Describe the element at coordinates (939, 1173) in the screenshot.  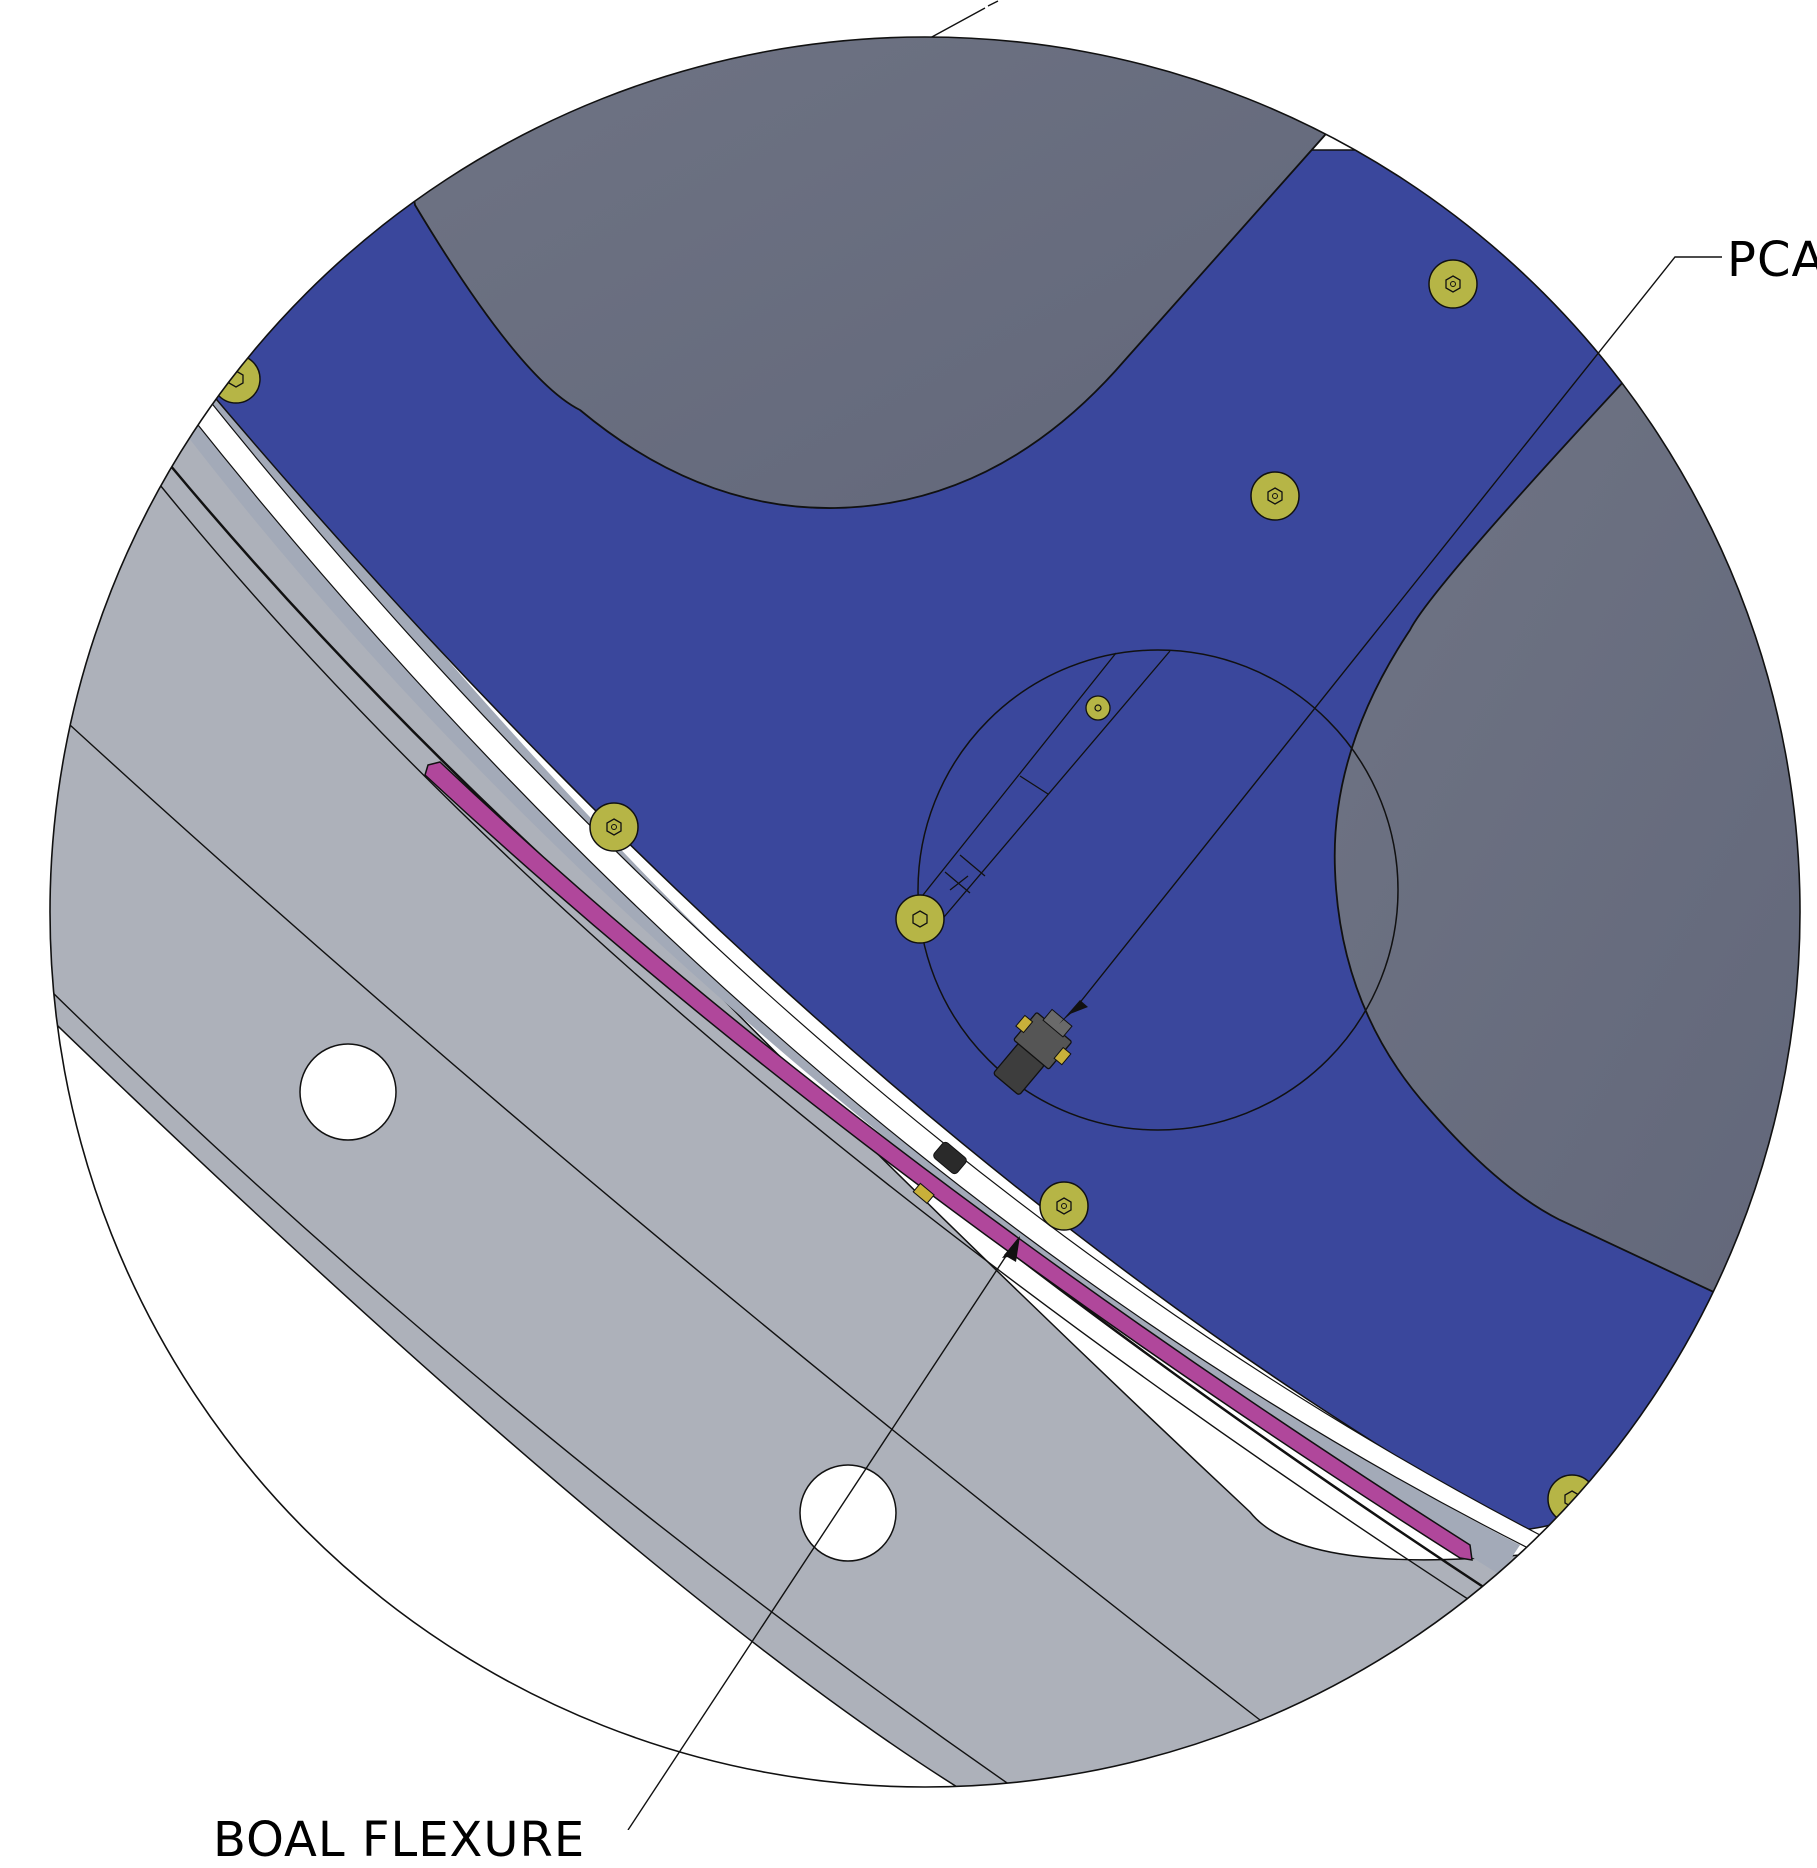
I see `flexure-pin-icon` at that location.